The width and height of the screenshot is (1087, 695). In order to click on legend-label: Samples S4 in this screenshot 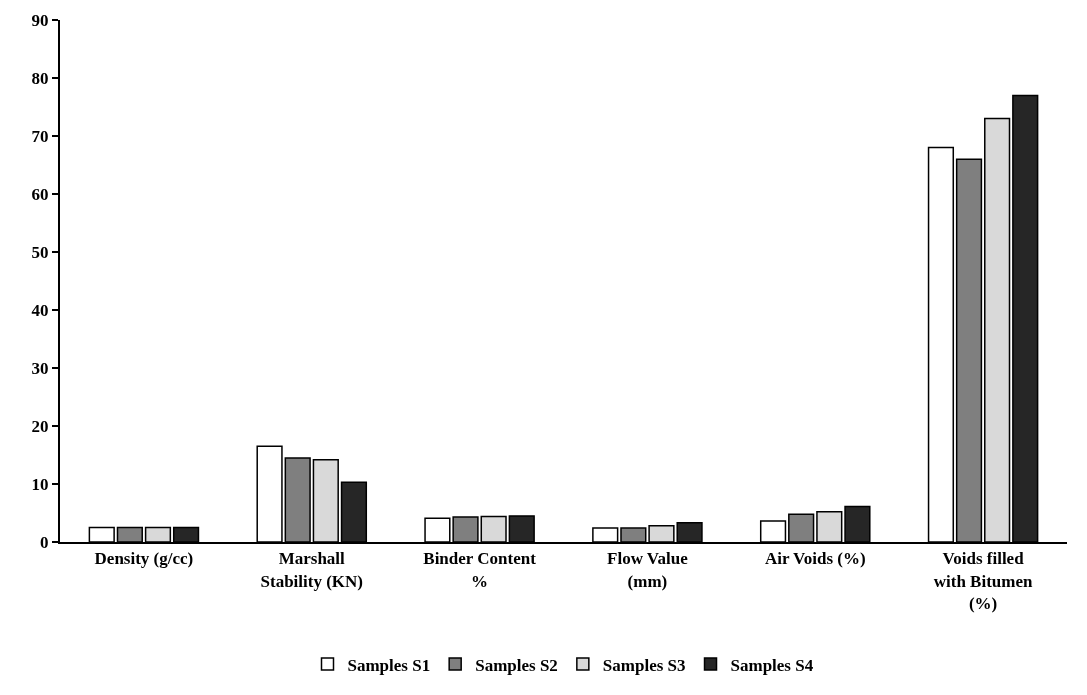, I will do `click(772, 665)`.